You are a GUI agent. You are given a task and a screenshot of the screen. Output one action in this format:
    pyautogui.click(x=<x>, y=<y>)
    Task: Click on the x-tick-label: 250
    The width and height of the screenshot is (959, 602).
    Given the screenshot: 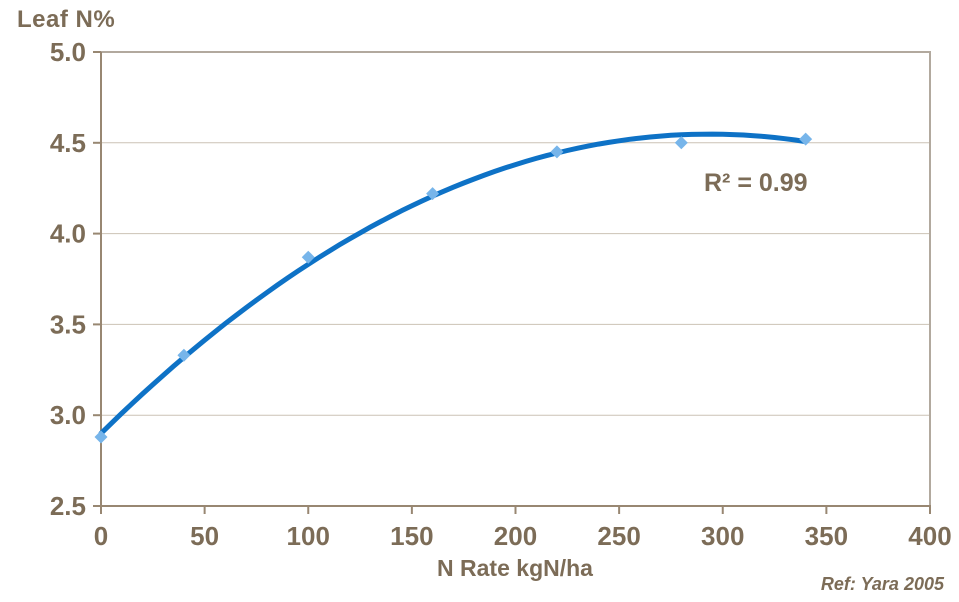 What is the action you would take?
    pyautogui.click(x=618, y=536)
    